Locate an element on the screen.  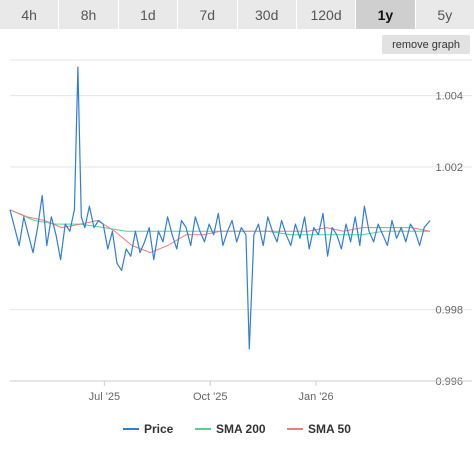
time-range-tabs: 4h 8h 1d 7d 30d 120d 1y 5y is located at coordinates (237, 14).